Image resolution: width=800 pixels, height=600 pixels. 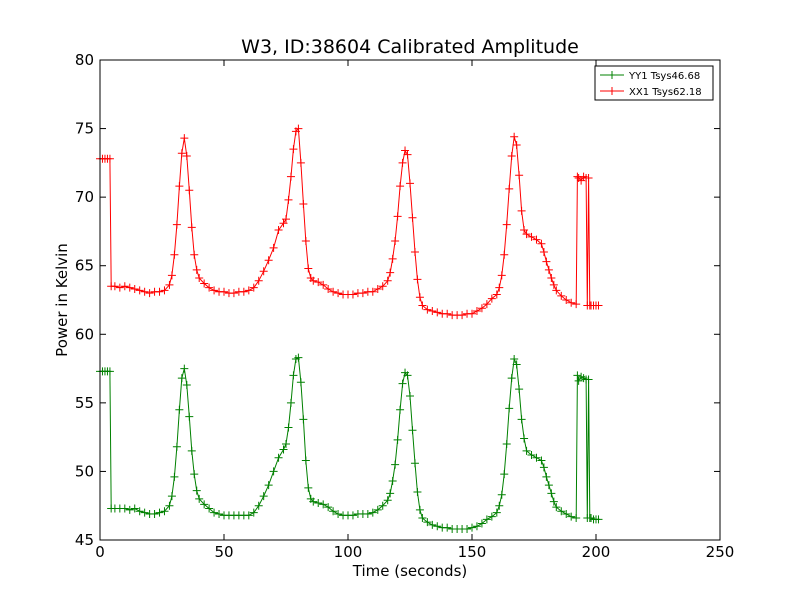 What do you see at coordinates (665, 92) in the screenshot?
I see `legend-label: XX1 Tsys62.18` at bounding box center [665, 92].